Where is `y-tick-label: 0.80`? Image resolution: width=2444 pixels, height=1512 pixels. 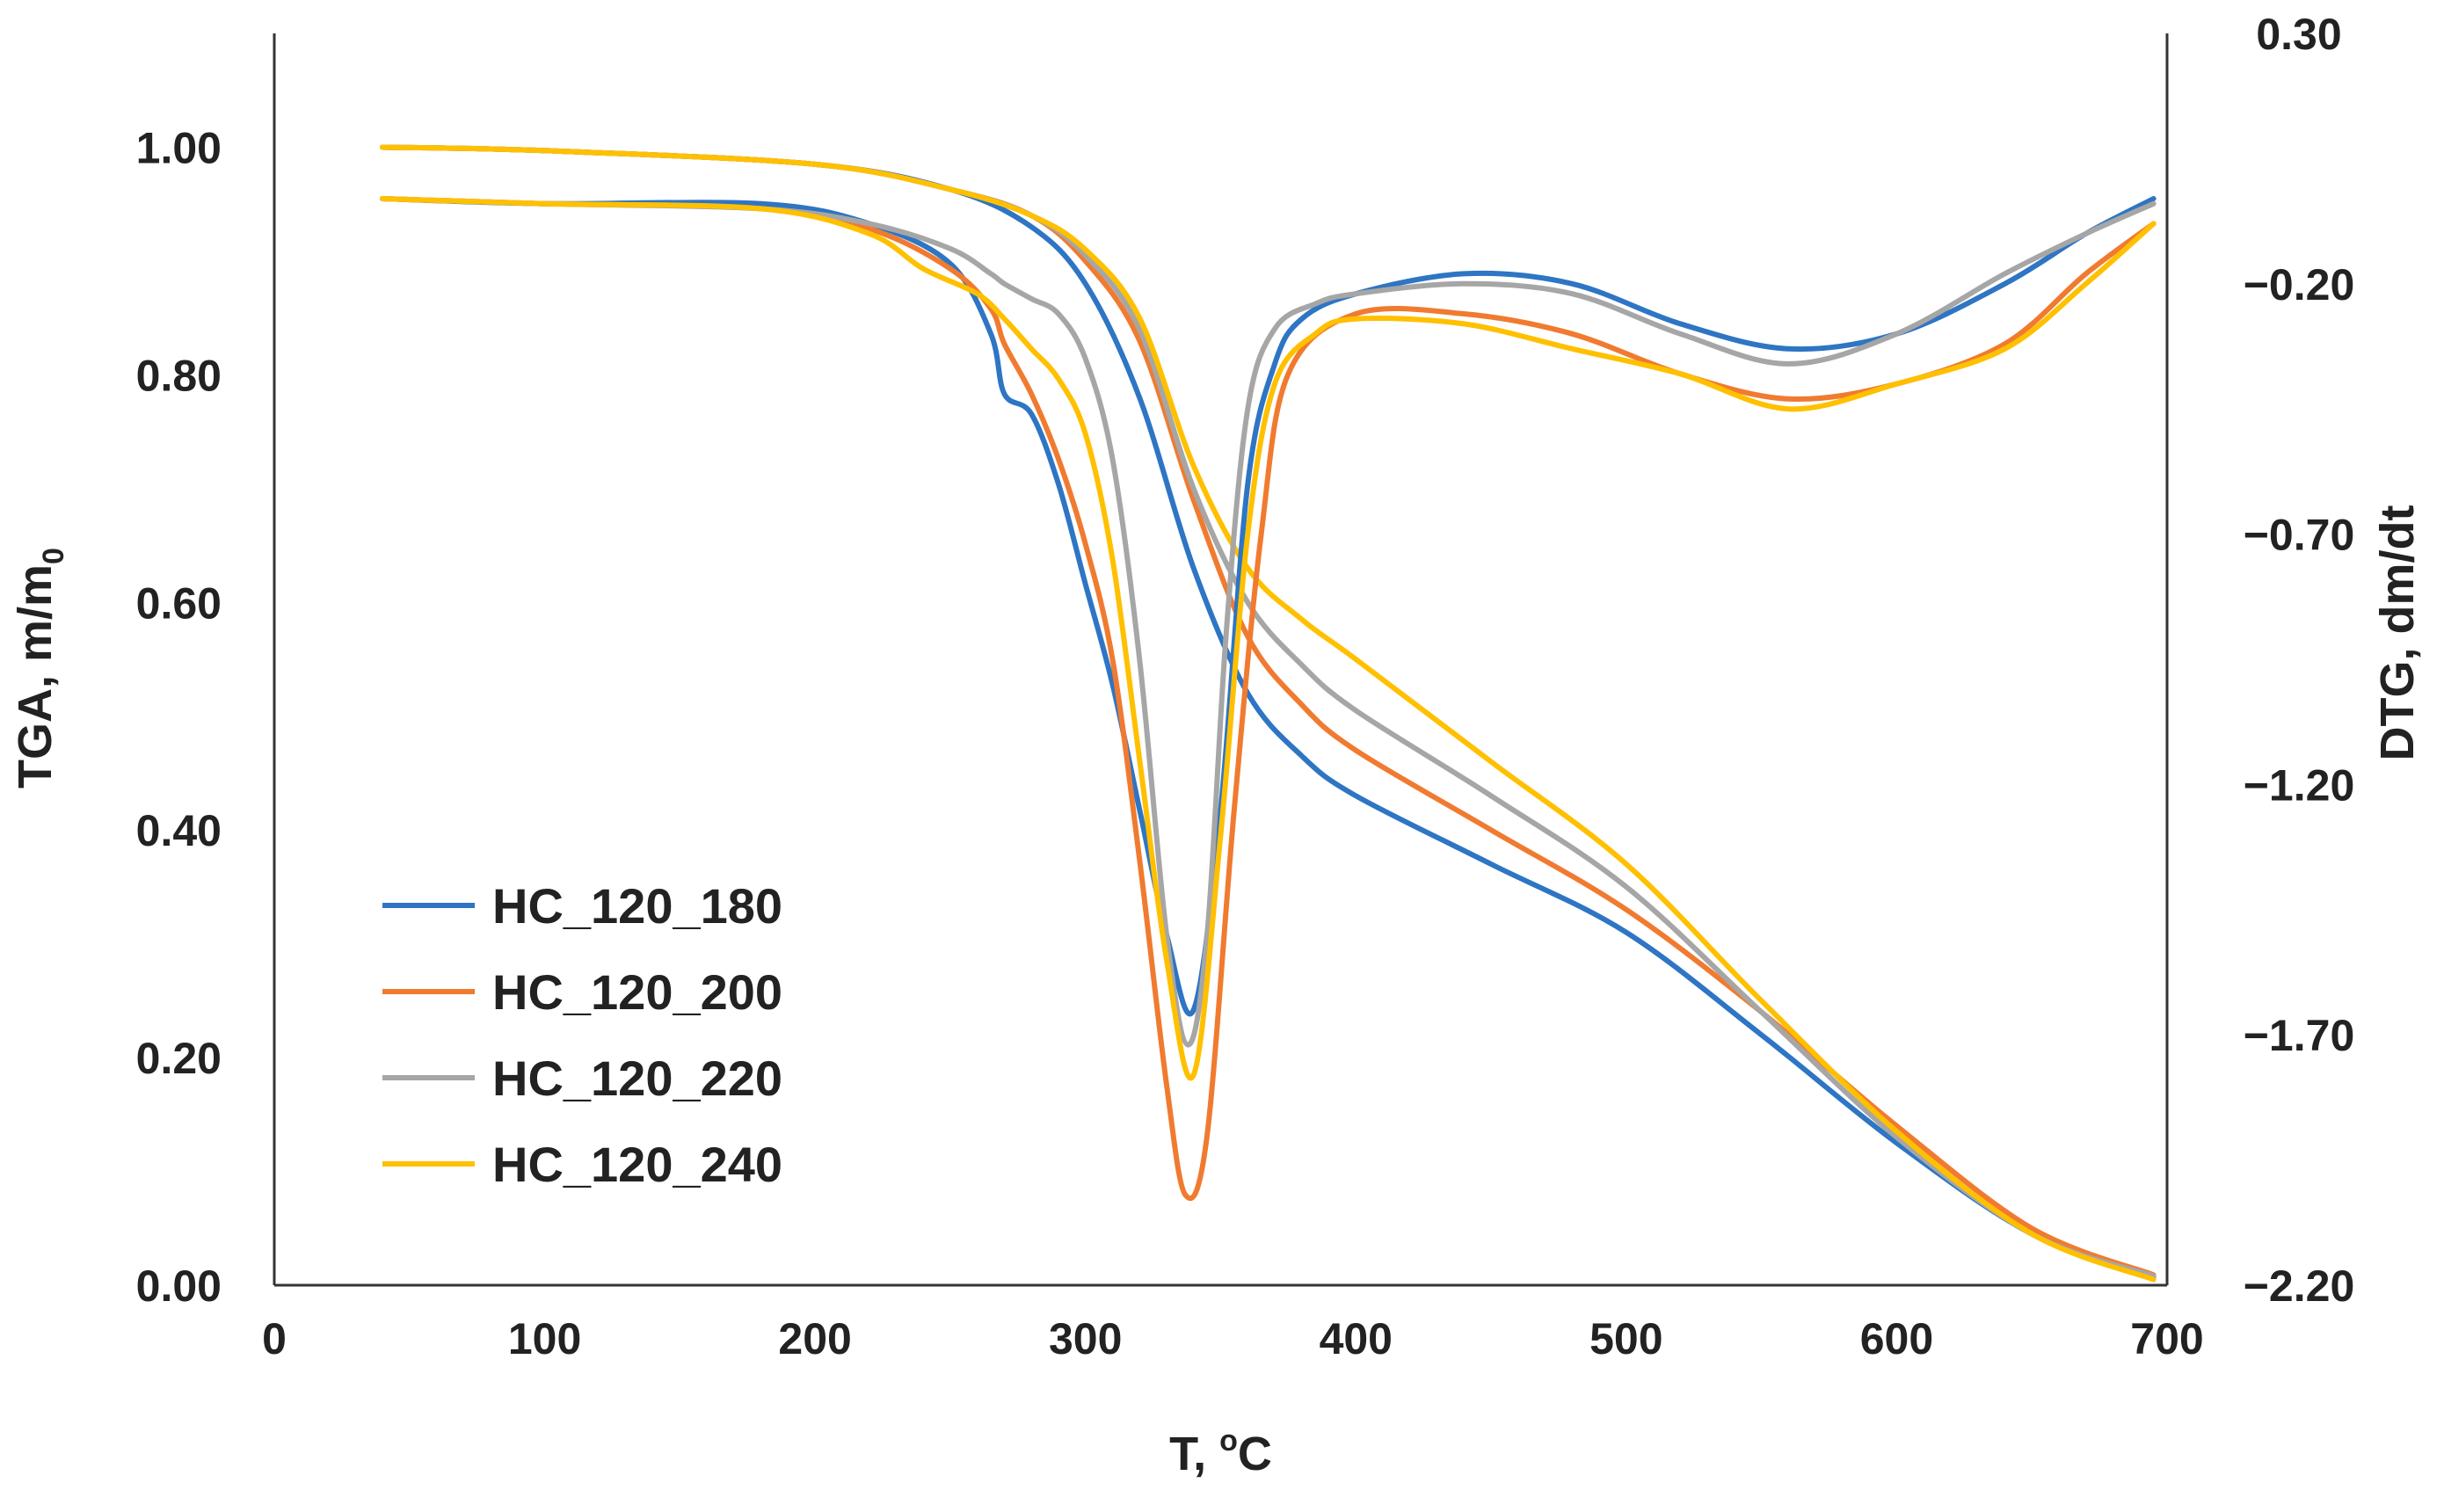 y-tick-label: 0.80 is located at coordinates (179, 376).